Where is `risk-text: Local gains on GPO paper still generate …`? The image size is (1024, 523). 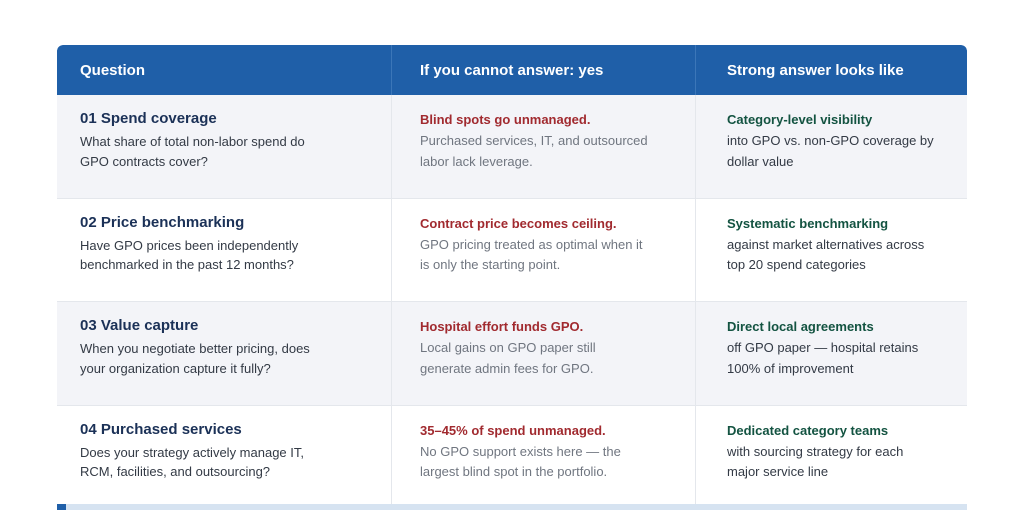
risk-text: Local gains on GPO paper still generate … is located at coordinates (508, 358).